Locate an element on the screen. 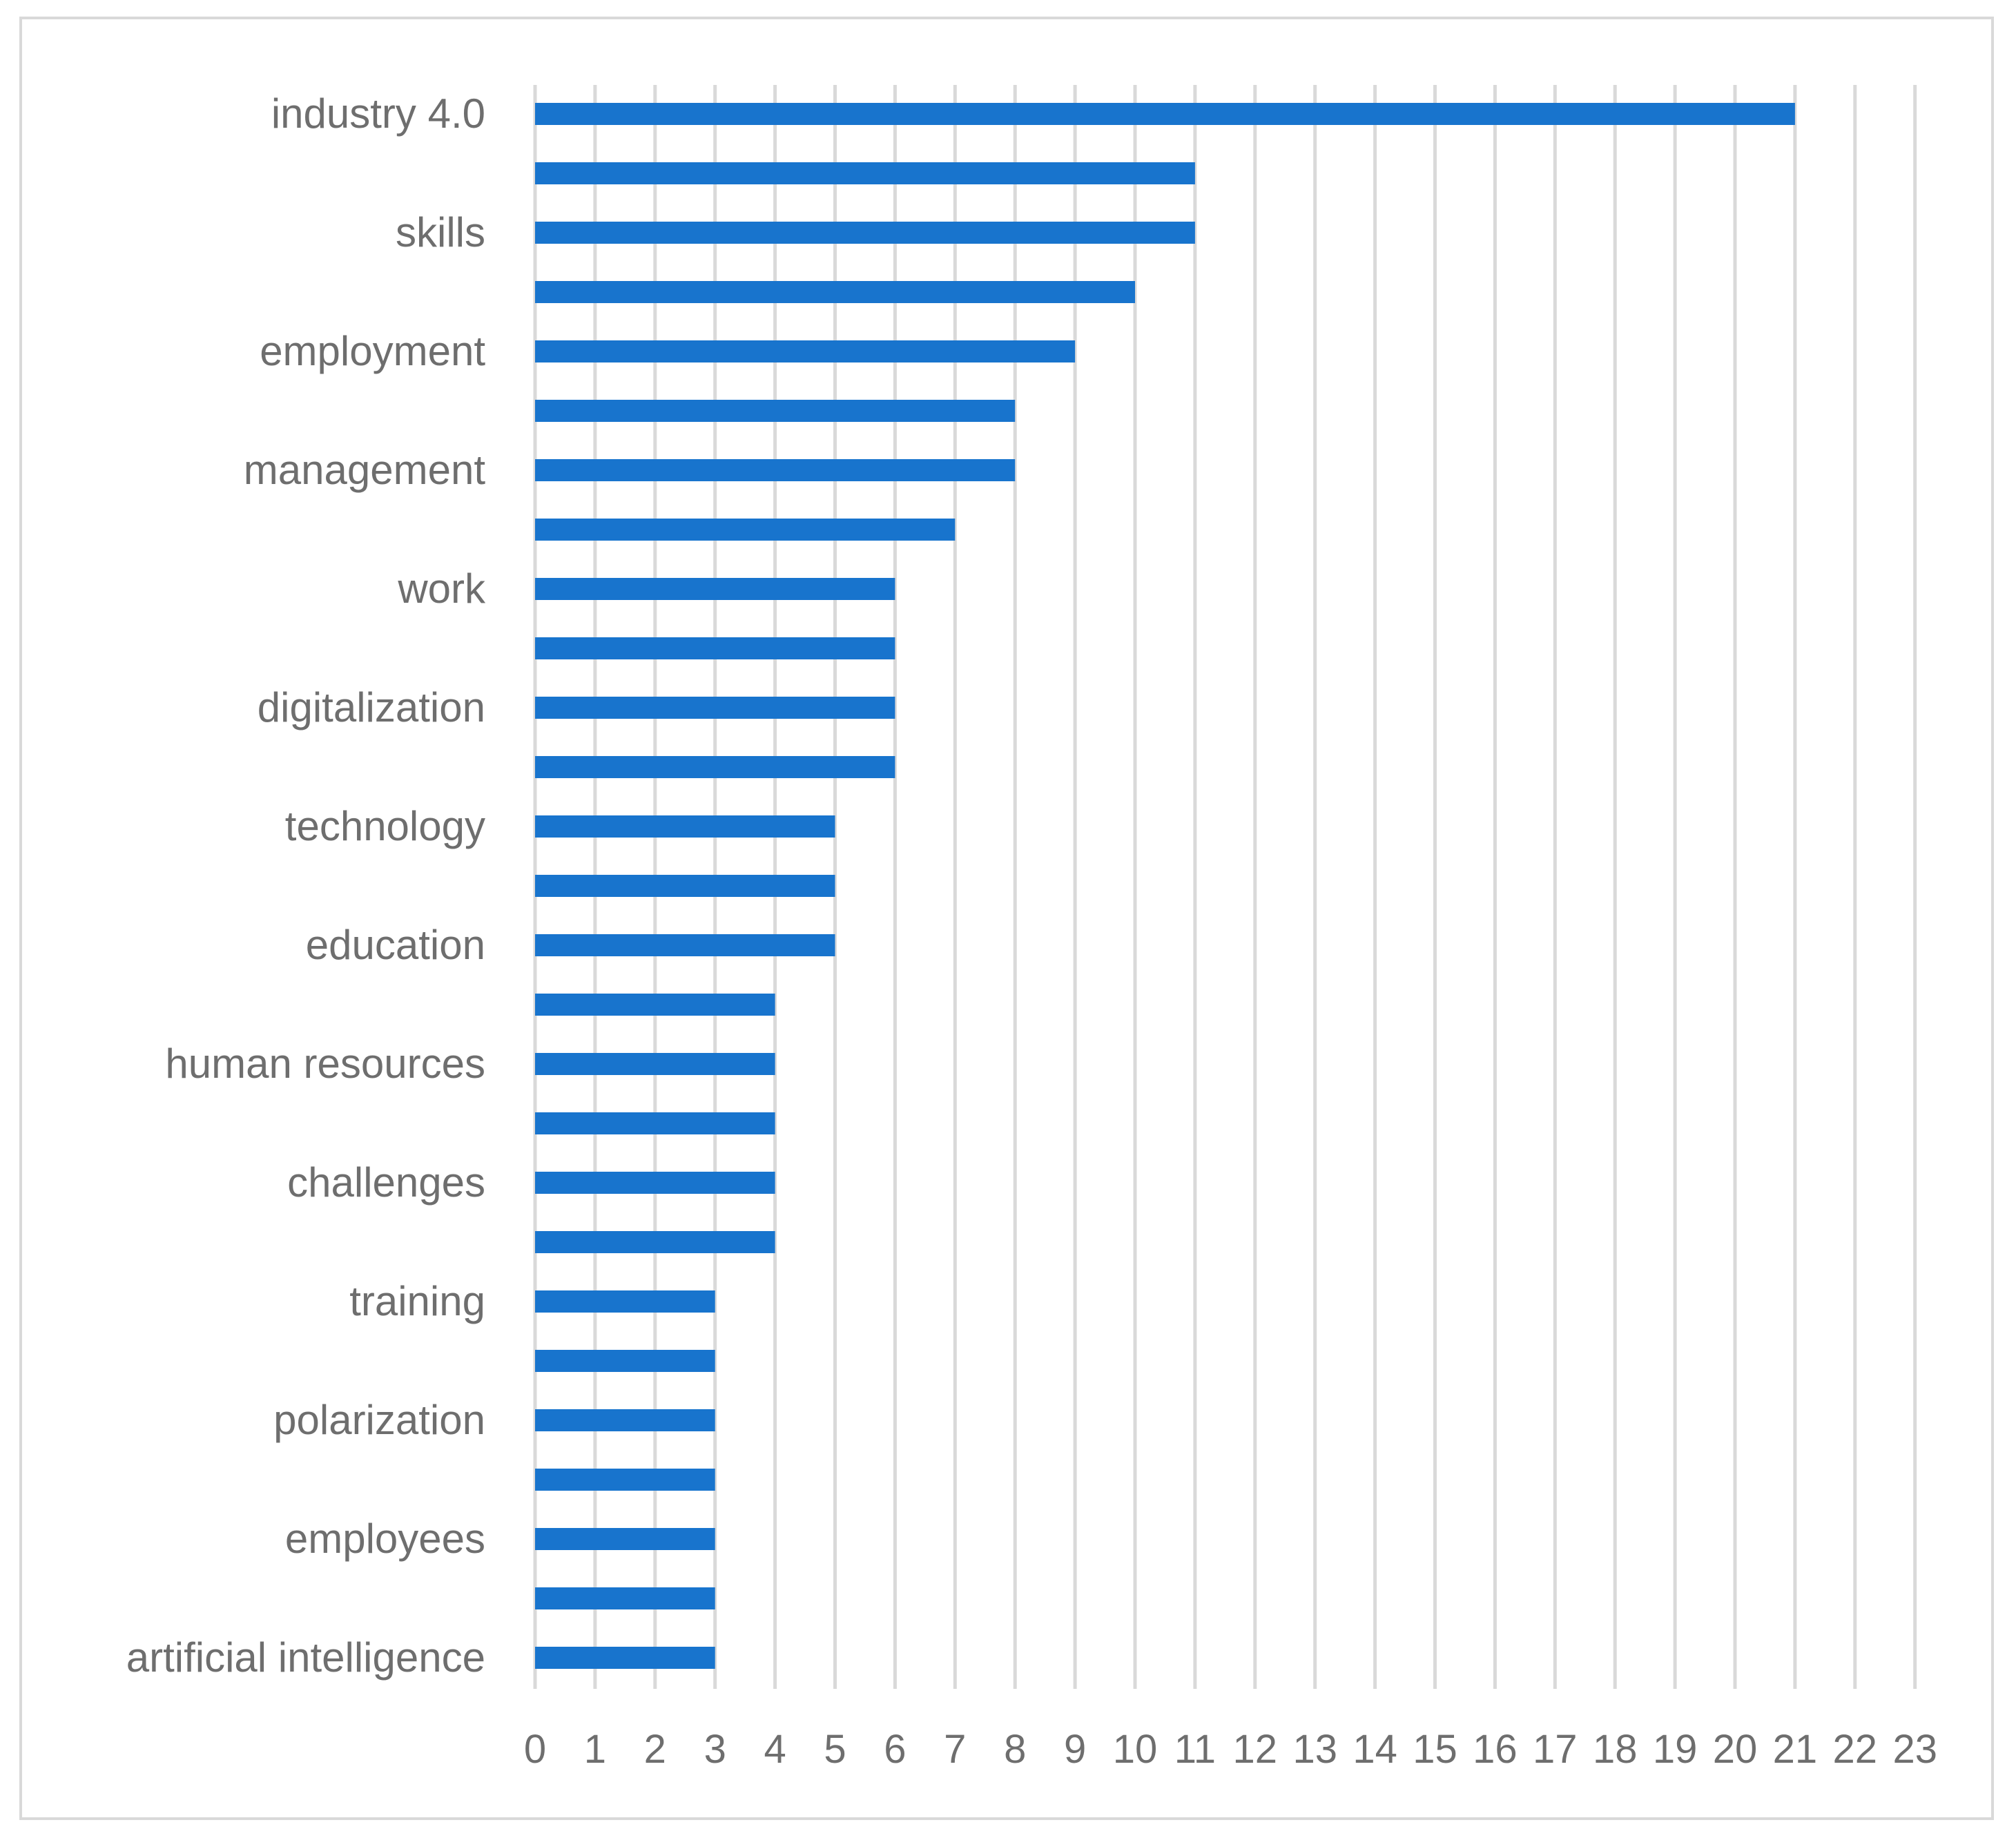 Image resolution: width=2016 pixels, height=1838 pixels. x-tick-label: 12 is located at coordinates (1256, 1749).